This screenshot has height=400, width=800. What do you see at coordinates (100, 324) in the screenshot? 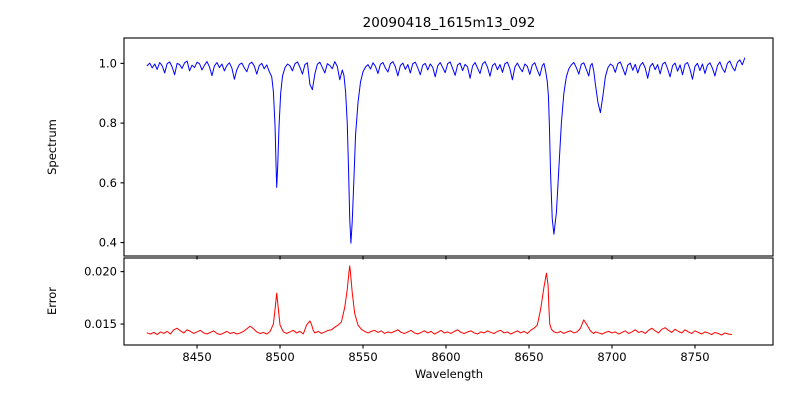
I see `y-tick-label: 0.015` at bounding box center [100, 324].